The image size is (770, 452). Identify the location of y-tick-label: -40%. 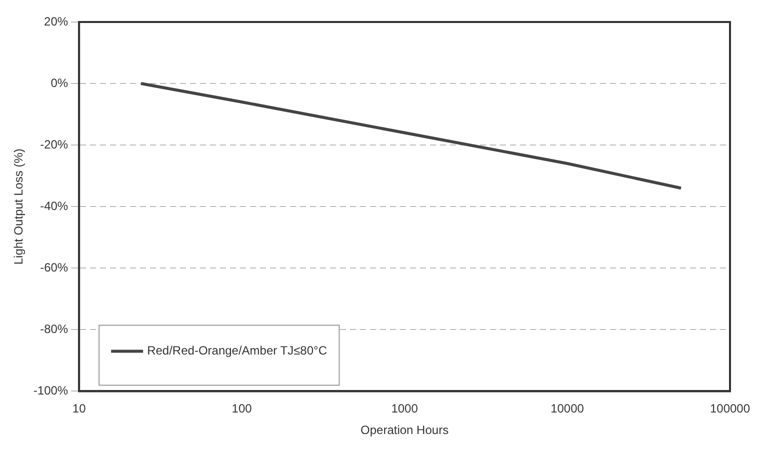
(54, 205).